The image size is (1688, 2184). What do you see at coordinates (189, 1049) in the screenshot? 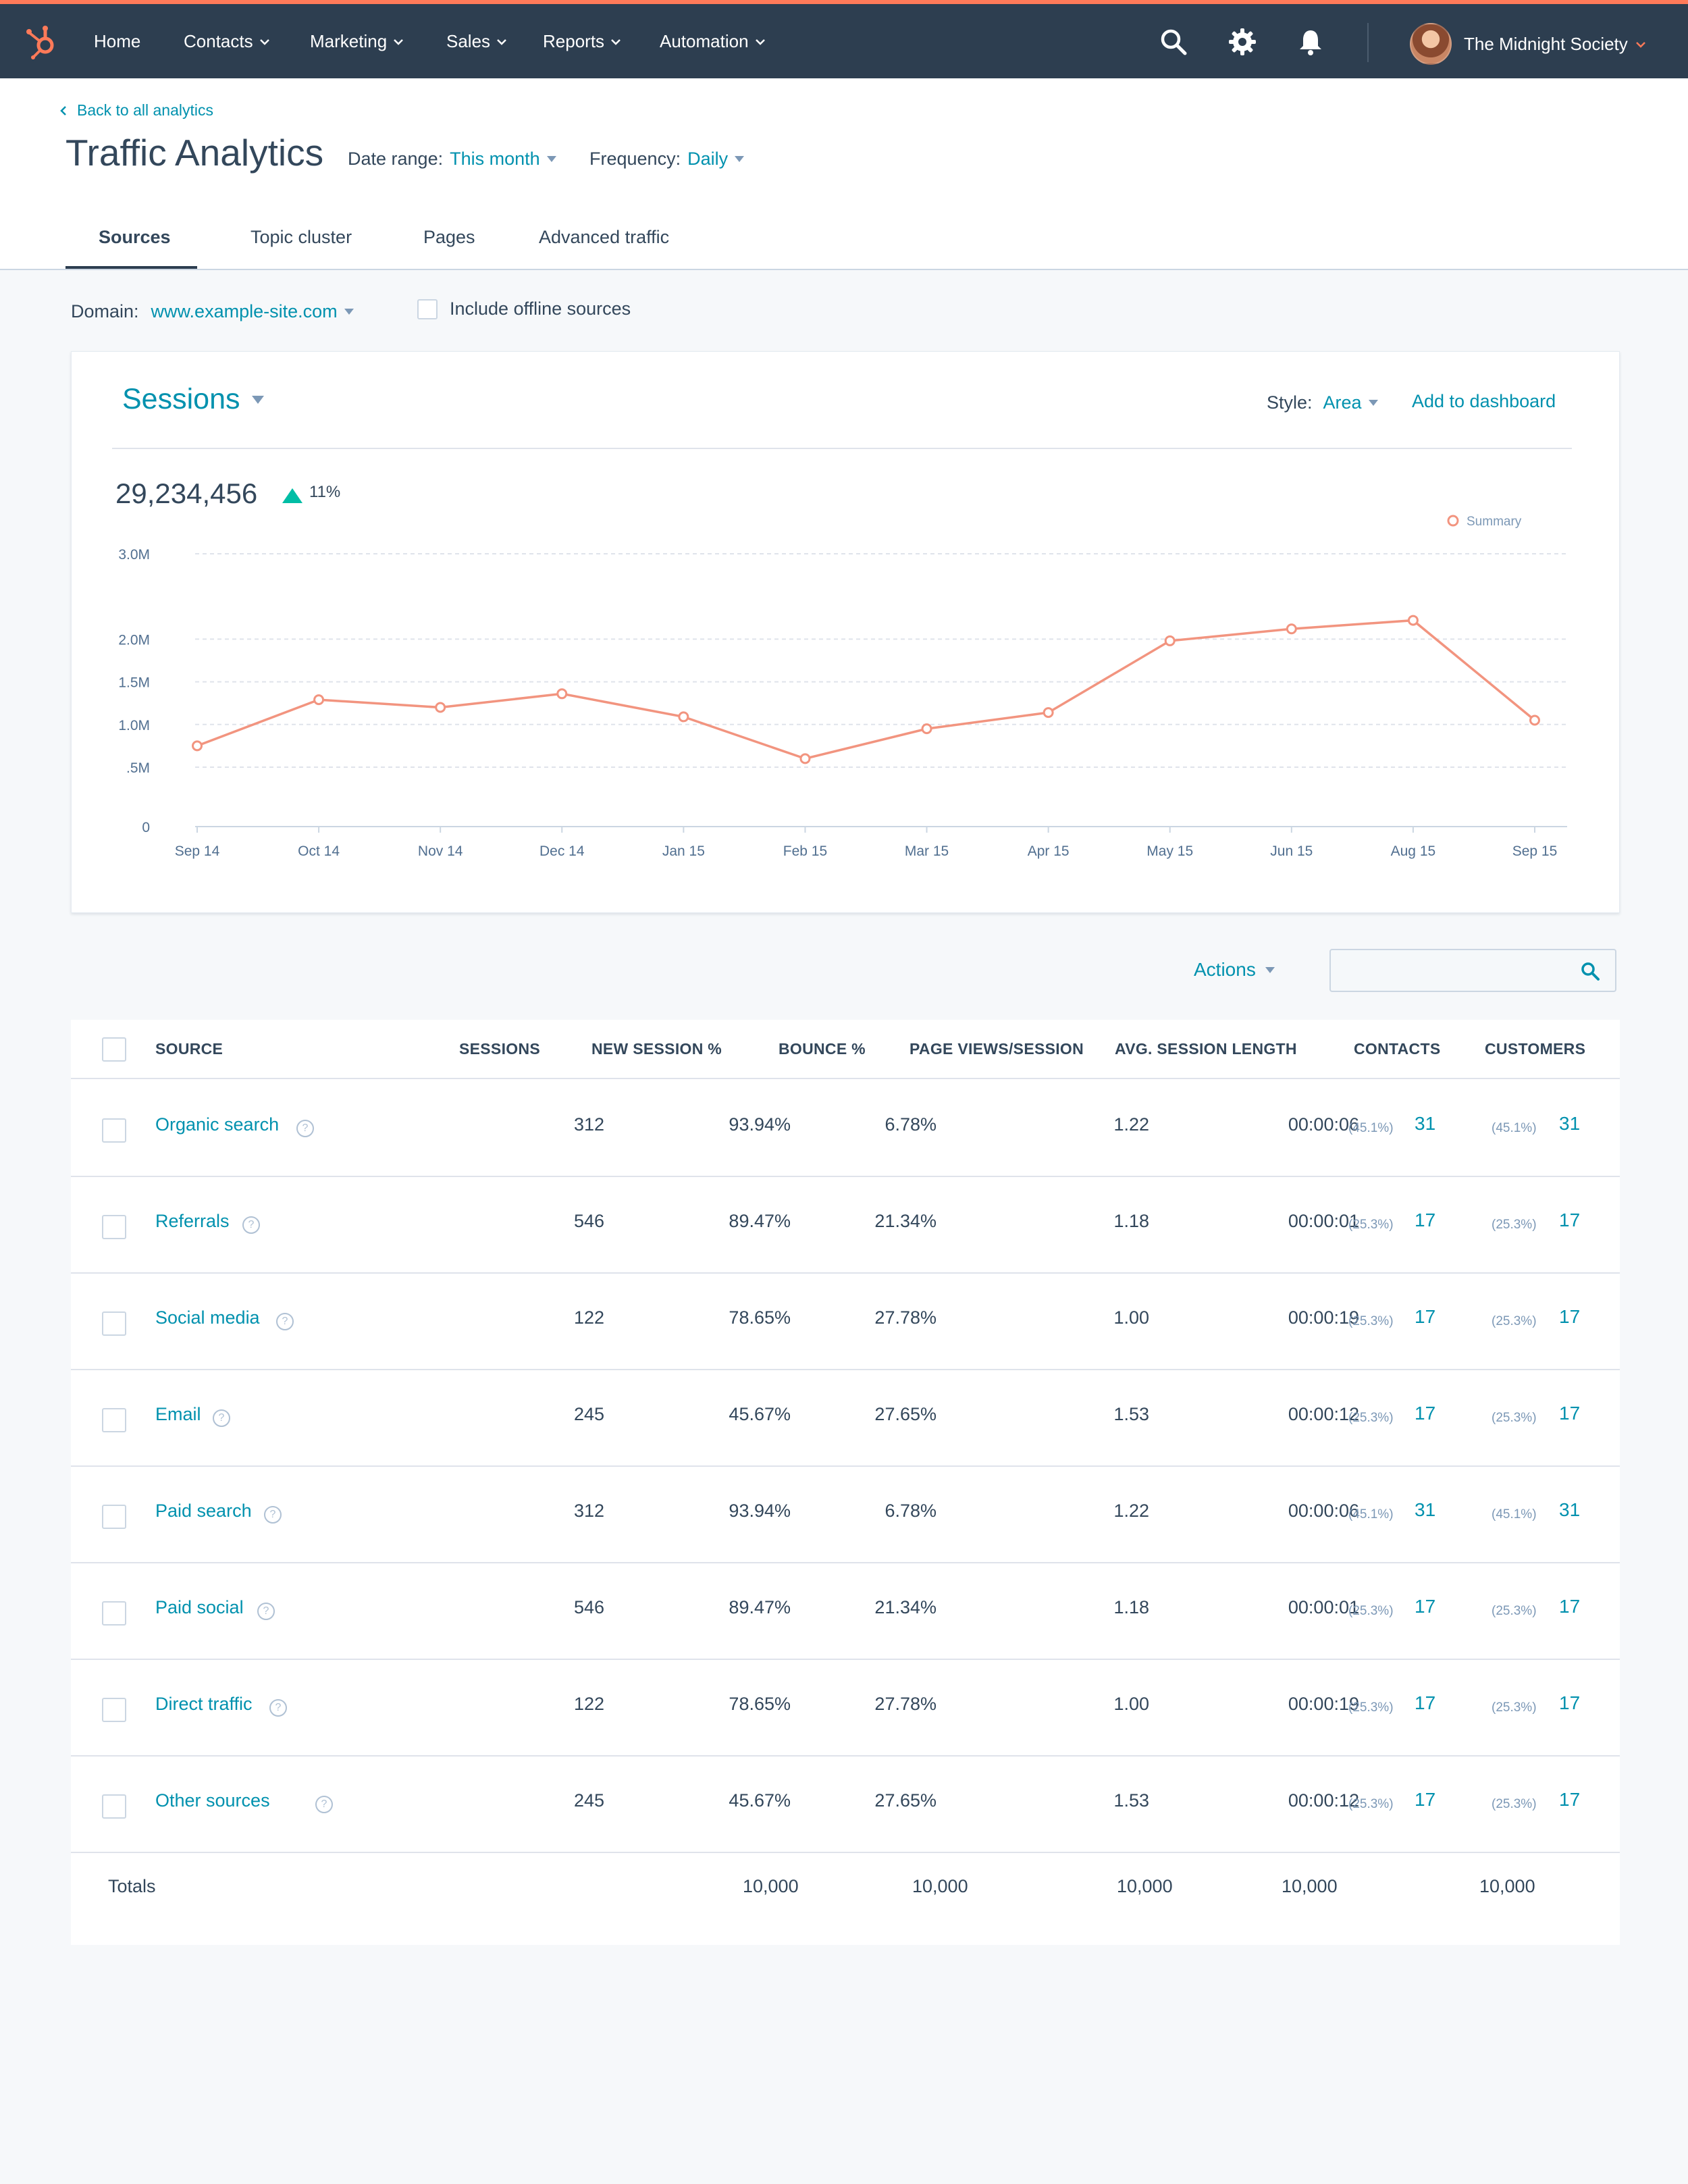
I see `column-header-source: SOURCE` at bounding box center [189, 1049].